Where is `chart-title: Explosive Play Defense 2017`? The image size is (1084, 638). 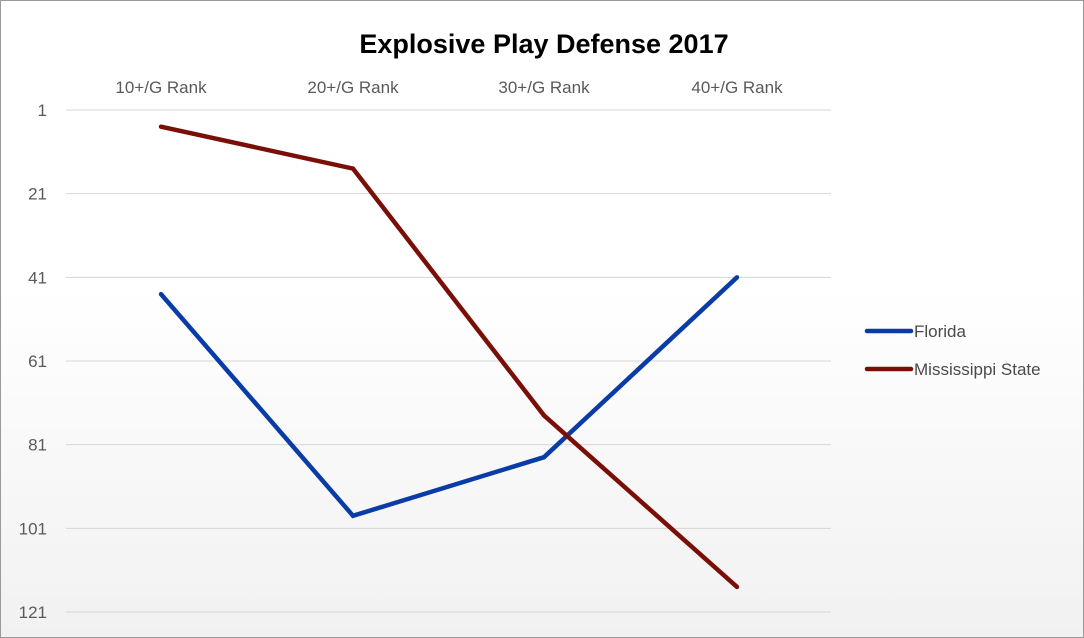 chart-title: Explosive Play Defense 2017 is located at coordinates (543, 44).